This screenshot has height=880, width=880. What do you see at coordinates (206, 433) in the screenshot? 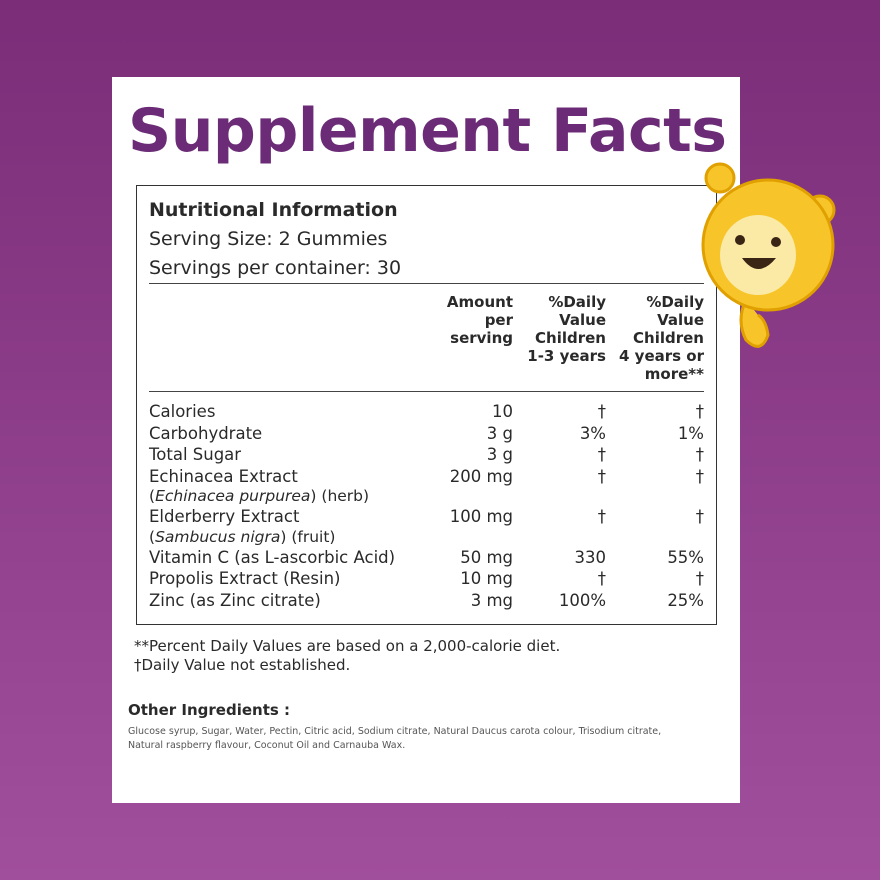
I see `nutrient-name: Carbohydrate` at bounding box center [206, 433].